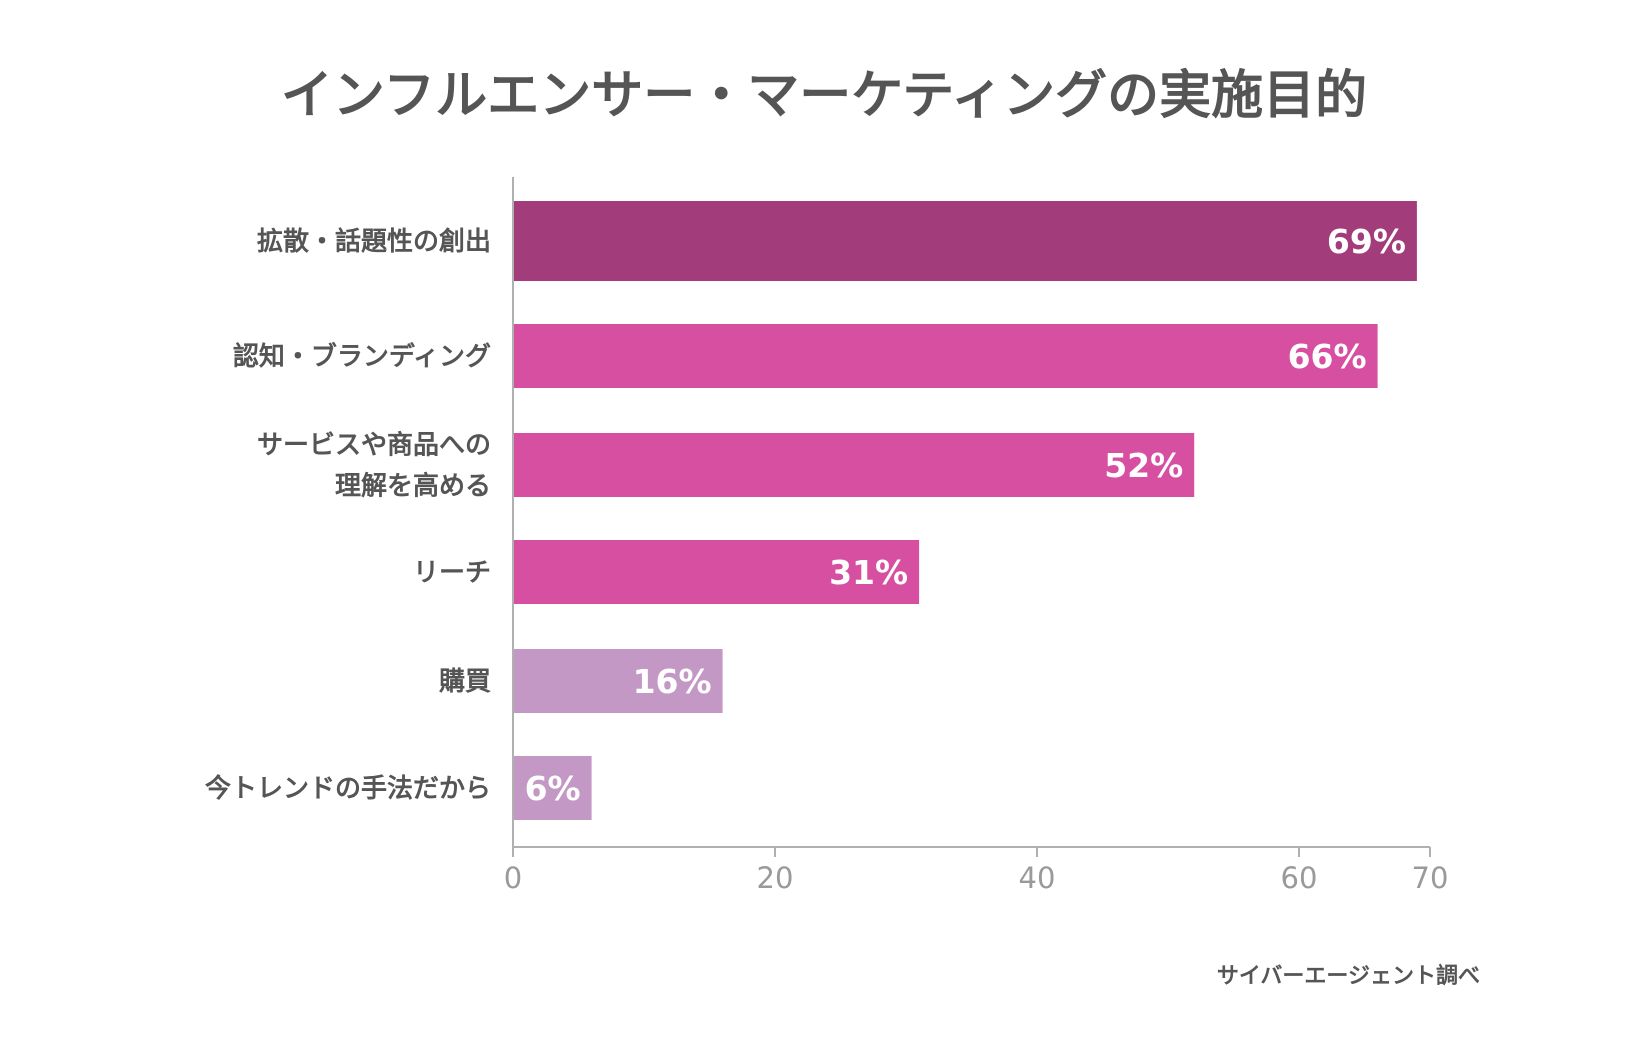 Image resolution: width=1648 pixels, height=1053 pixels. I want to click on value-label-2: 66%, so click(1327, 356).